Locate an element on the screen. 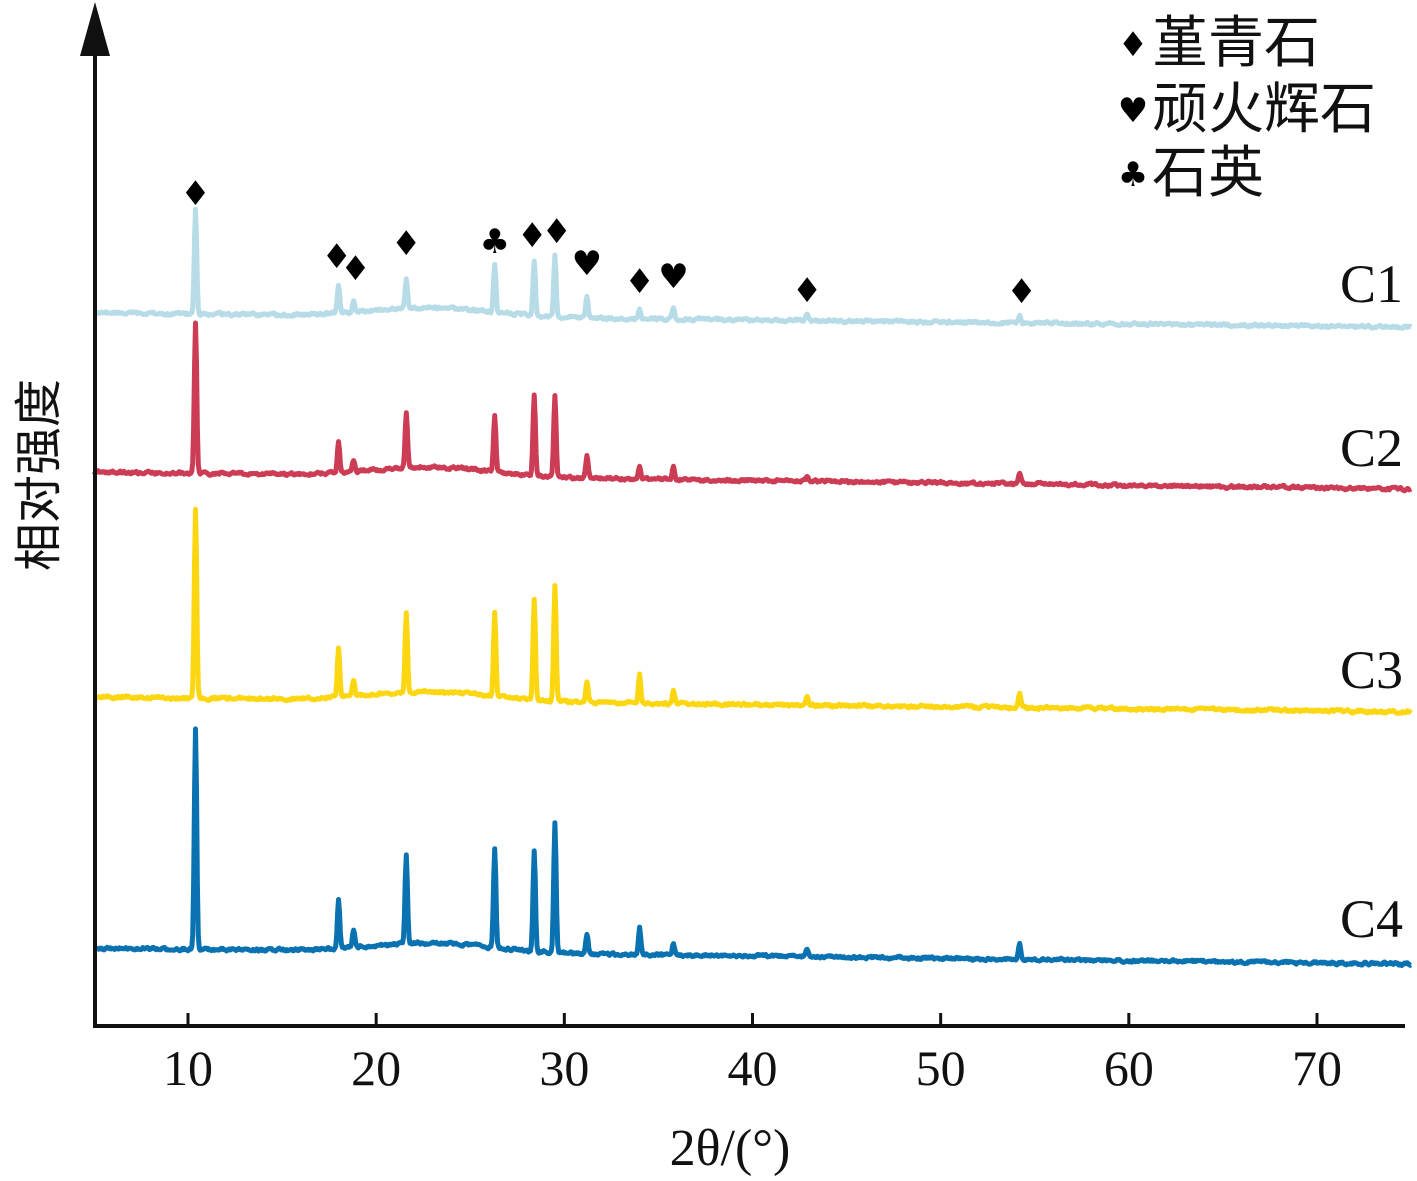 The image size is (1417, 1181). series-line-c1 is located at coordinates (752, 268).